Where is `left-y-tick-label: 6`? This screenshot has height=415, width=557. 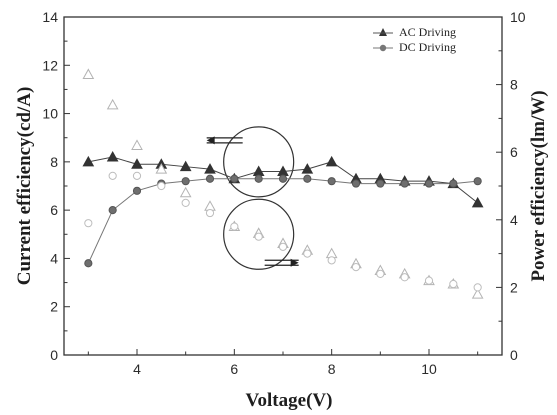
left-y-tick-label: 6 is located at coordinates (54, 210).